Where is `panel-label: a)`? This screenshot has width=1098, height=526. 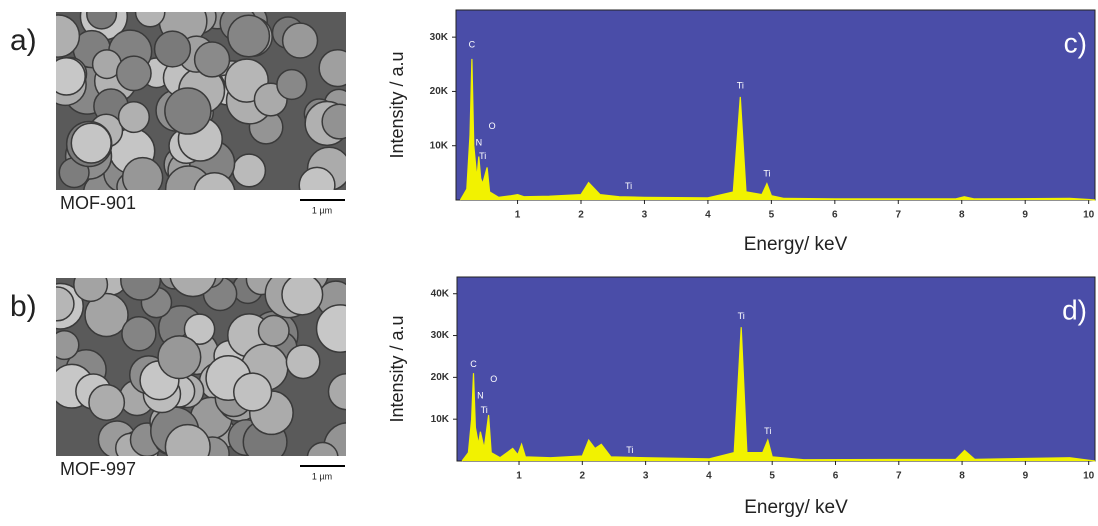 panel-label: a) is located at coordinates (23, 40).